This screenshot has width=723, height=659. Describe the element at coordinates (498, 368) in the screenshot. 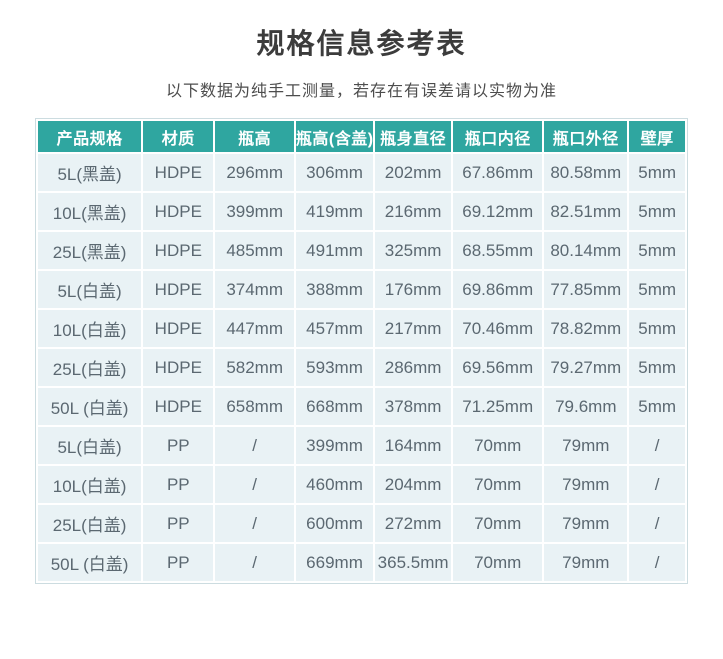

I see `table-cell: 69.56mm` at that location.